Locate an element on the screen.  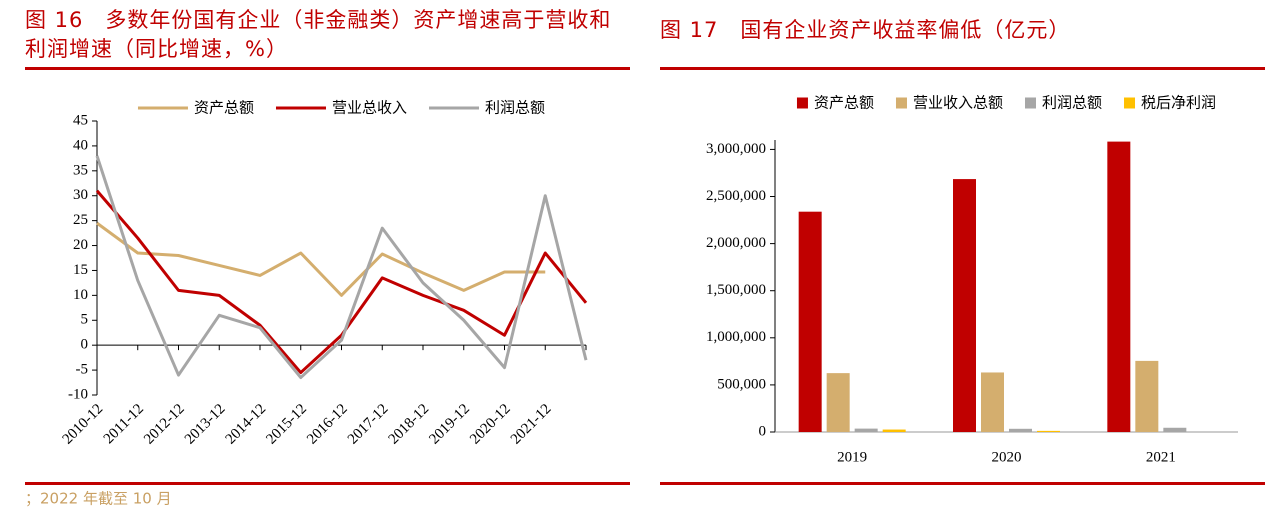
x-tick-label: 2011-12 is located at coordinates (124, 424).